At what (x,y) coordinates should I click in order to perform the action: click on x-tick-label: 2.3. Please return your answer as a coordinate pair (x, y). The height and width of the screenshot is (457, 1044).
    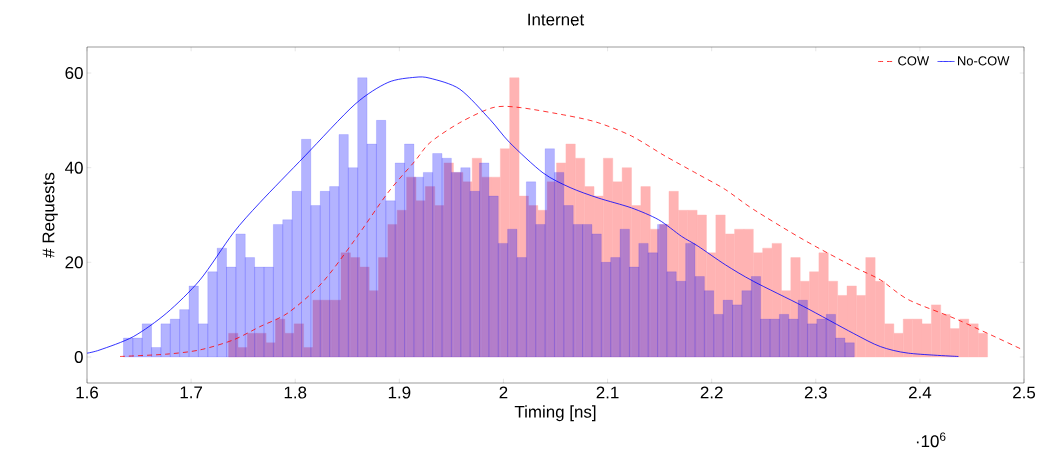
    Looking at the image, I should click on (815, 392).